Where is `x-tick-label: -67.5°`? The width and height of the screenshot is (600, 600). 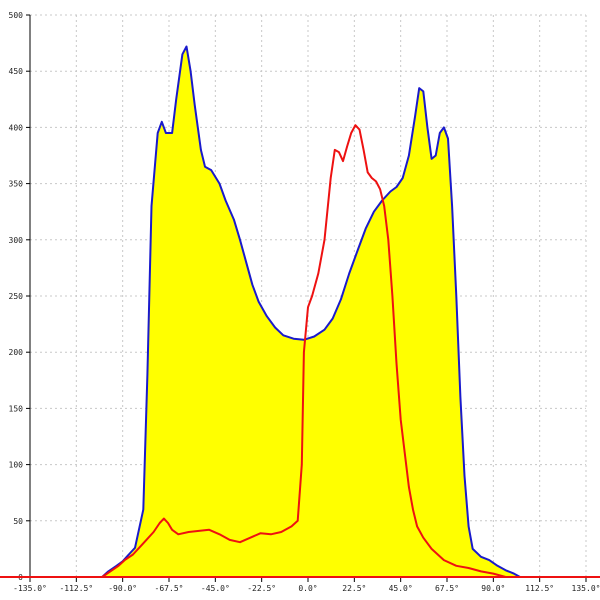
x-tick-label: -67.5° is located at coordinates (169, 588).